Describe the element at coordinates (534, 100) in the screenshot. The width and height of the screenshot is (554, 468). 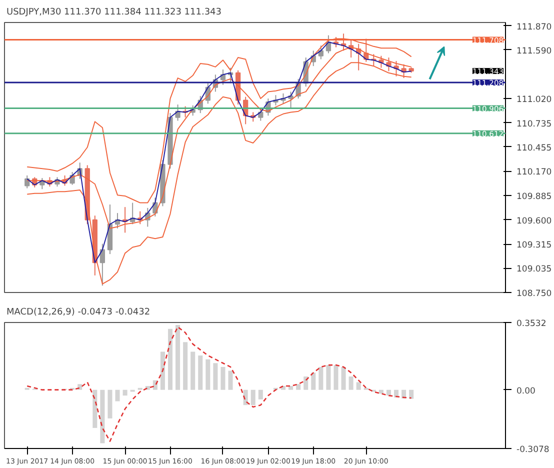
I see `y-tick-label: 111.020` at that location.